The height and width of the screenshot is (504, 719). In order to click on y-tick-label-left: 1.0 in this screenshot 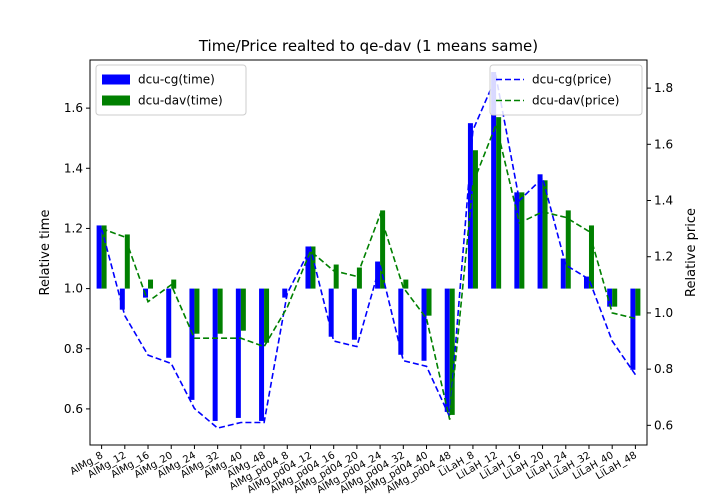, I will do `click(73, 289)`.